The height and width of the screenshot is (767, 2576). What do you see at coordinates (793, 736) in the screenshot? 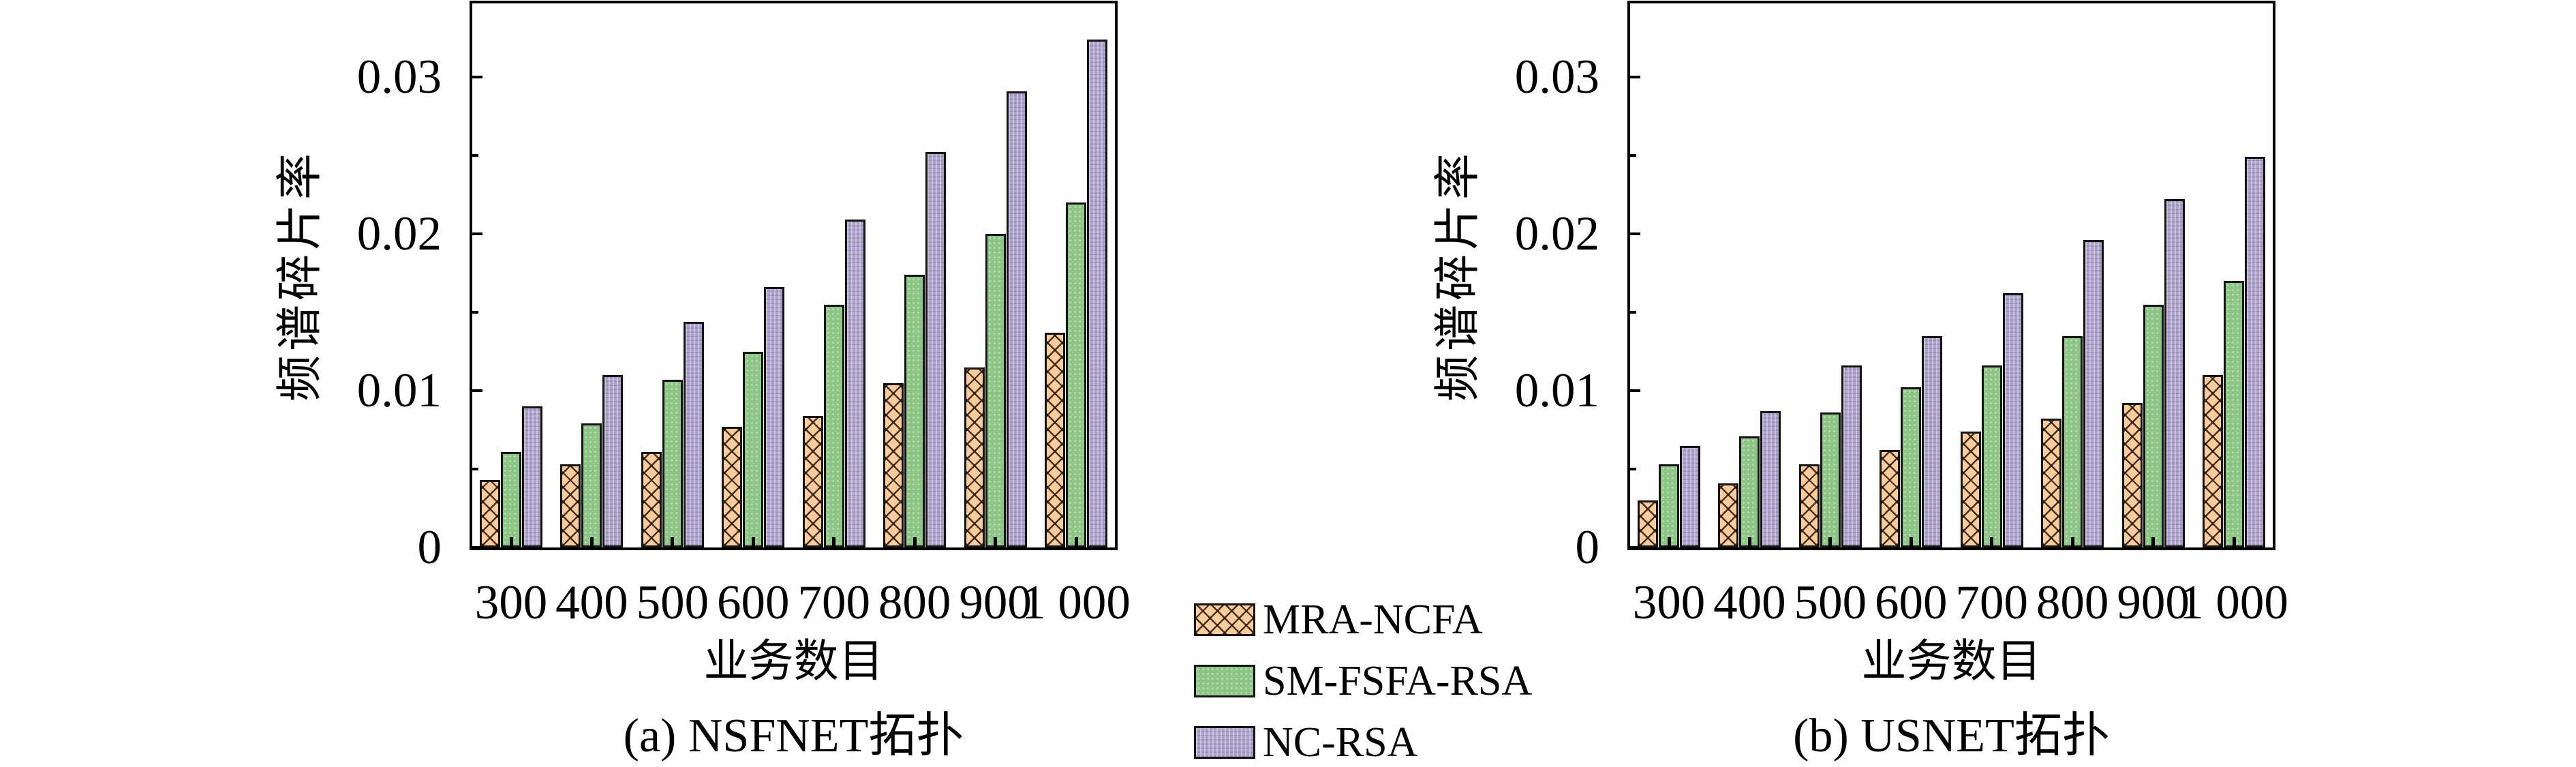
I see `chart-caption: (a) NSFNET拓扑` at bounding box center [793, 736].